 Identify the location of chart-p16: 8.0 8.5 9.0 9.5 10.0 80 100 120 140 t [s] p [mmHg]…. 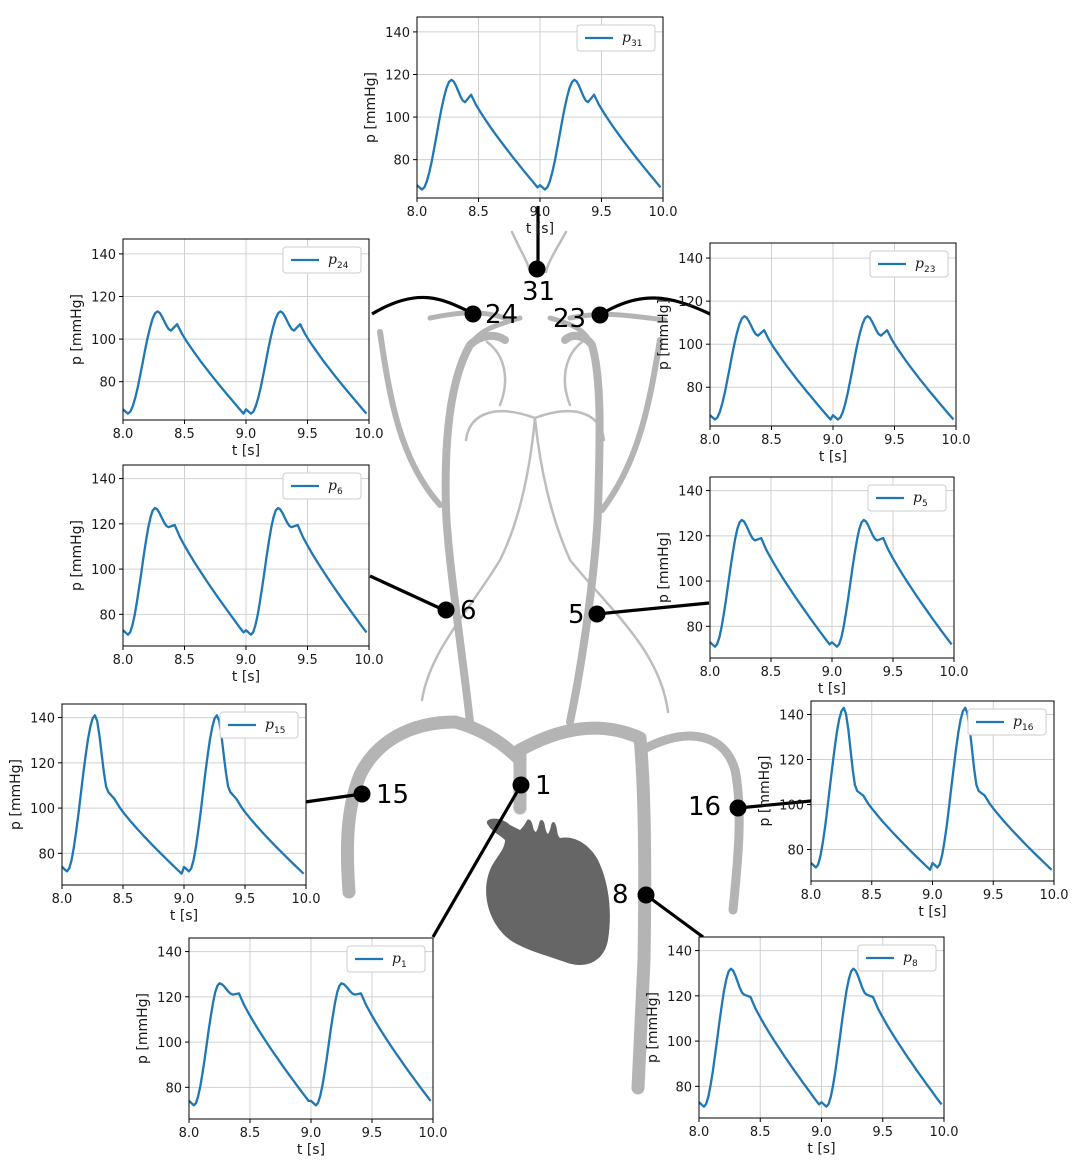
(912, 810).